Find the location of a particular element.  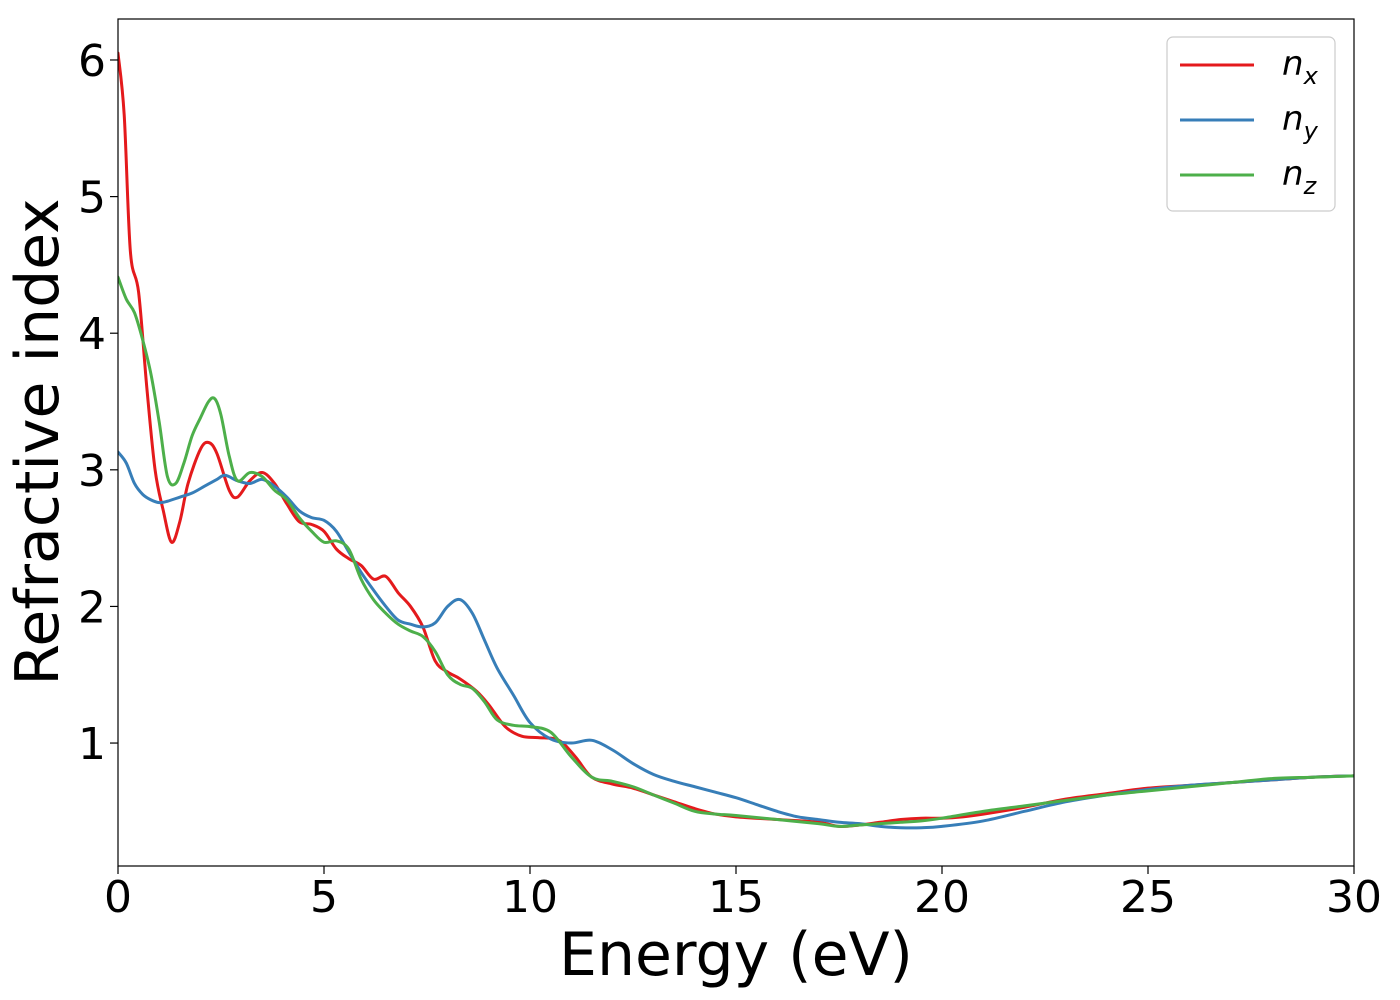

y-tick-label: 2 is located at coordinates (92, 607).